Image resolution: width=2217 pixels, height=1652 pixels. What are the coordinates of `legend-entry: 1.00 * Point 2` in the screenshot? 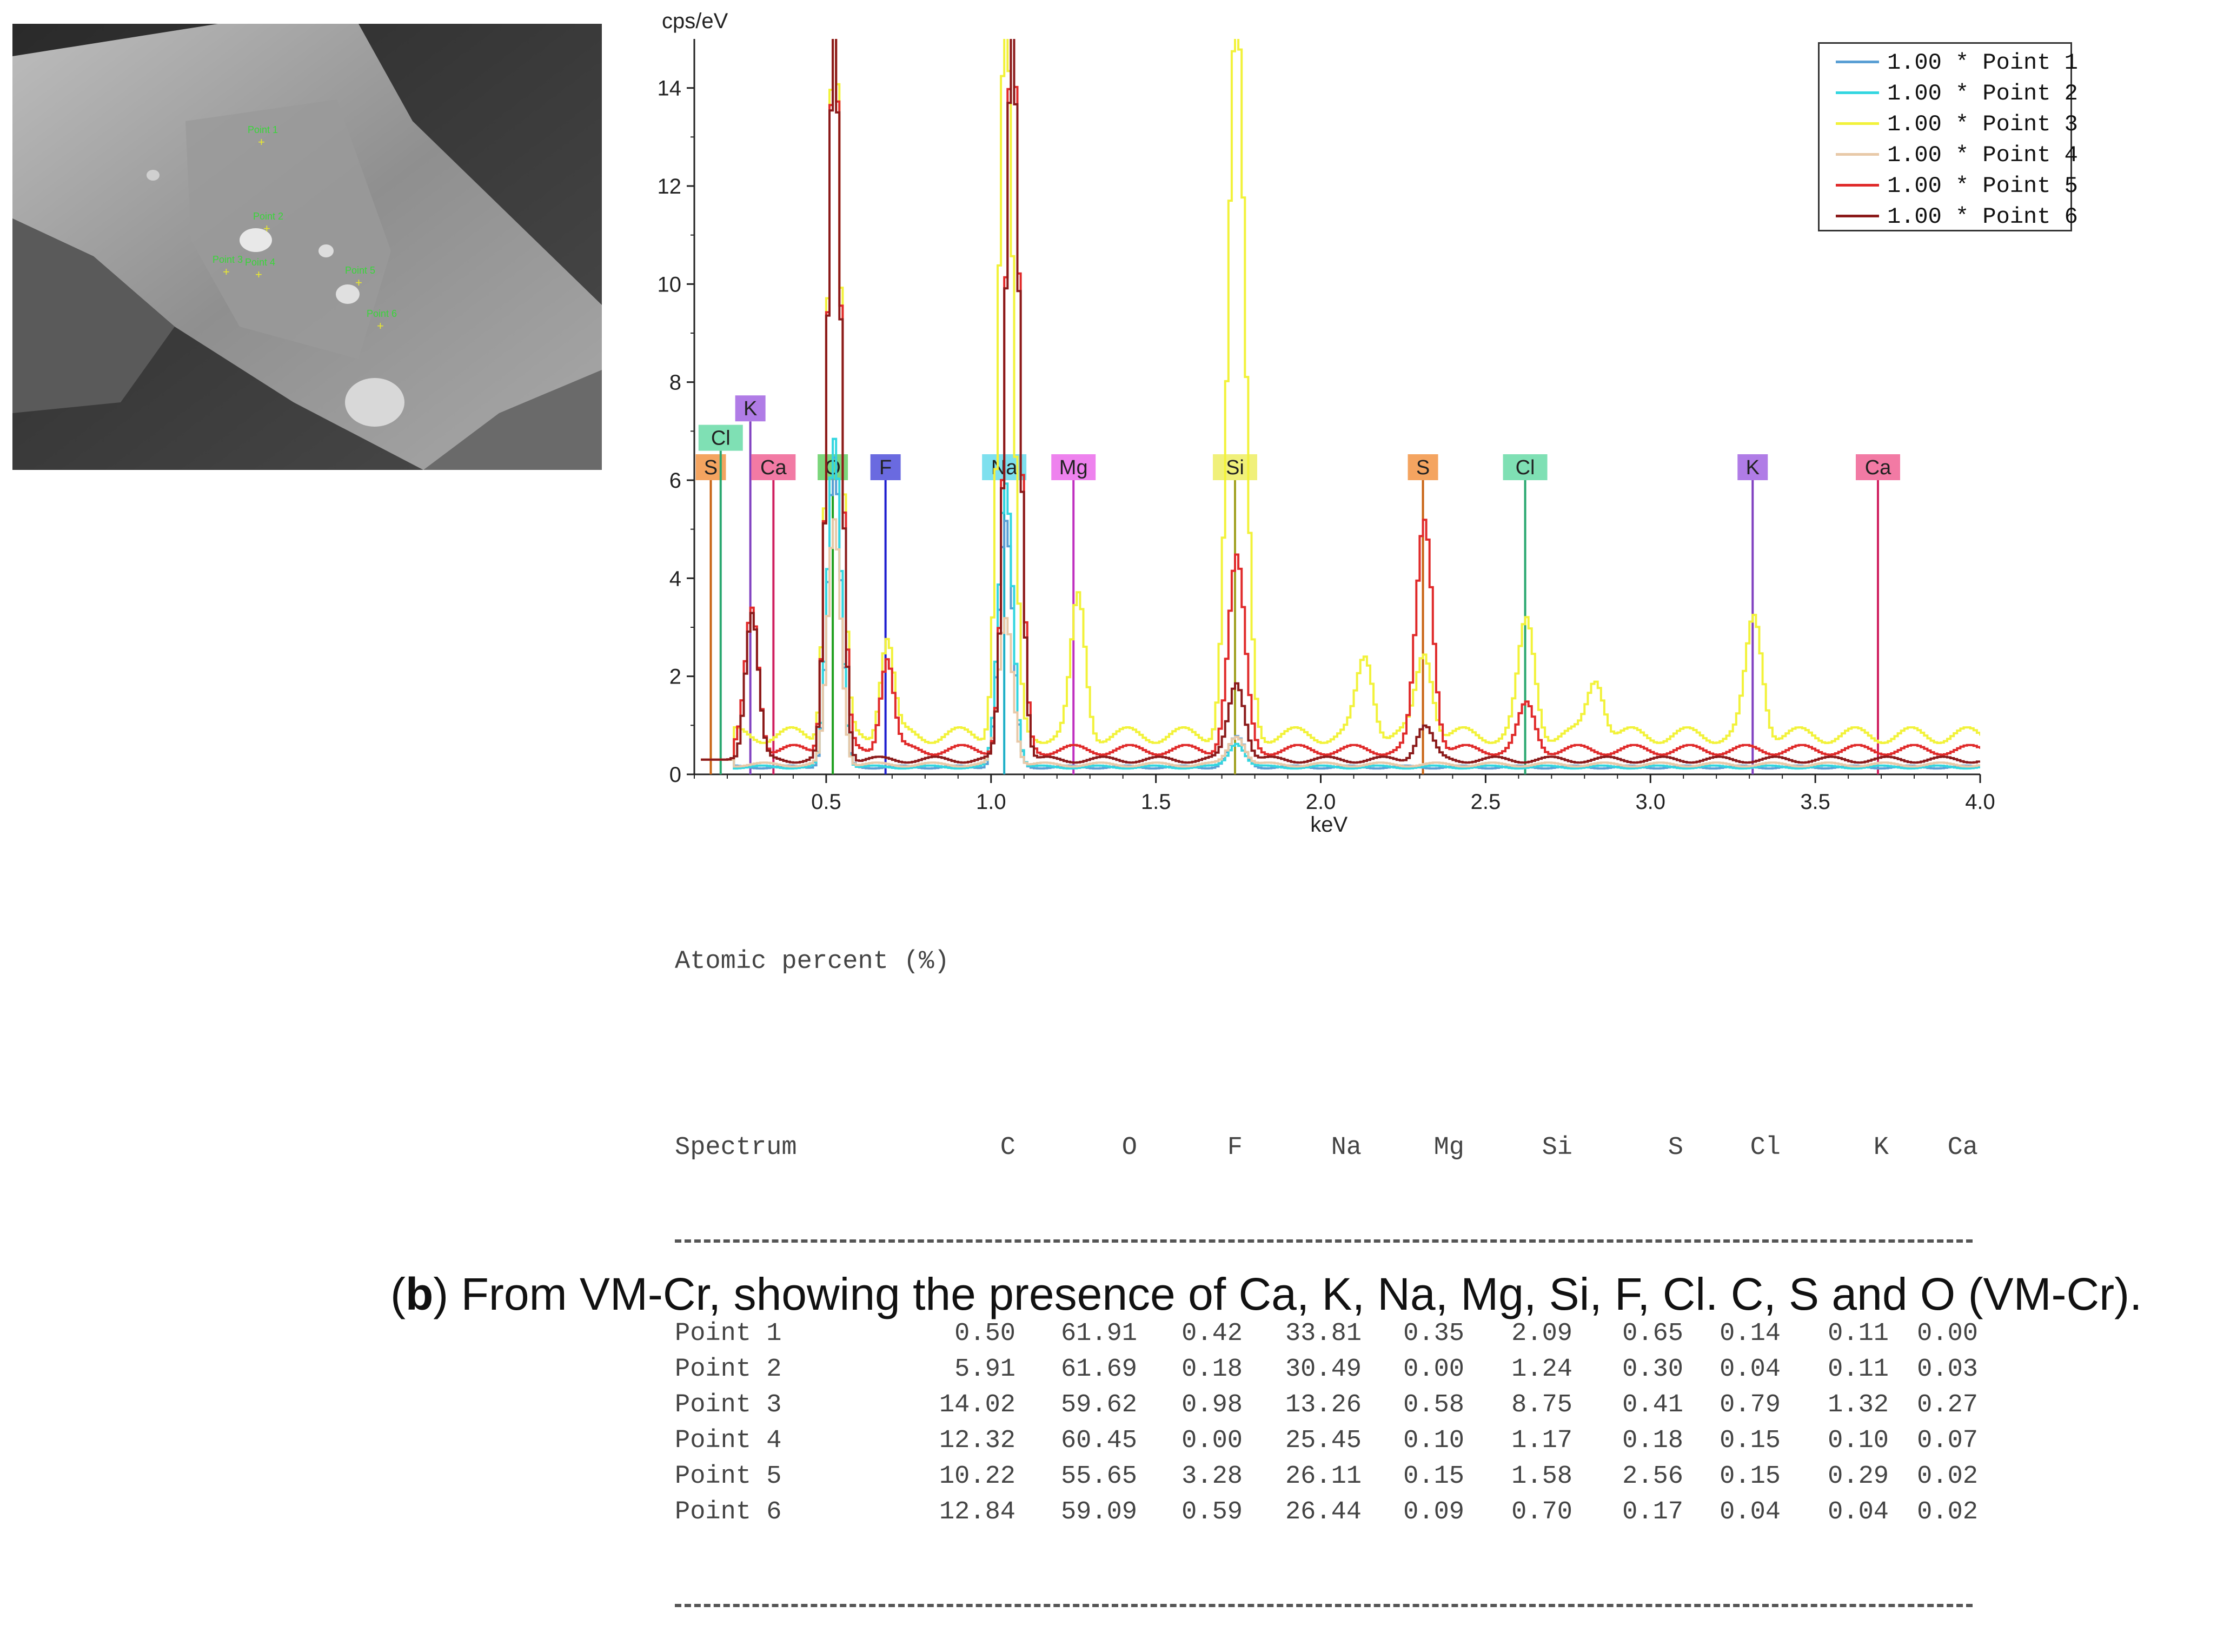 It's located at (1949, 93).